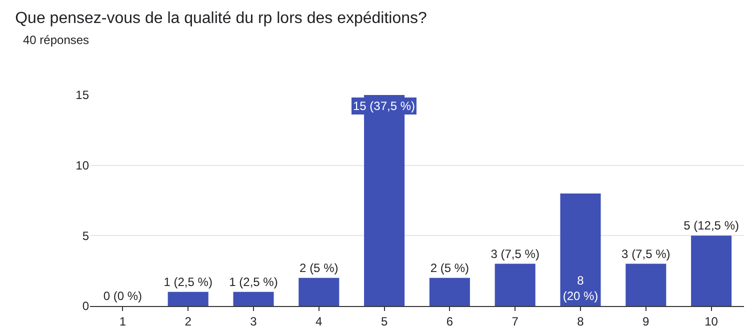 The height and width of the screenshot is (336, 756). What do you see at coordinates (122, 296) in the screenshot?
I see `data-label: 0 (0 %)` at bounding box center [122, 296].